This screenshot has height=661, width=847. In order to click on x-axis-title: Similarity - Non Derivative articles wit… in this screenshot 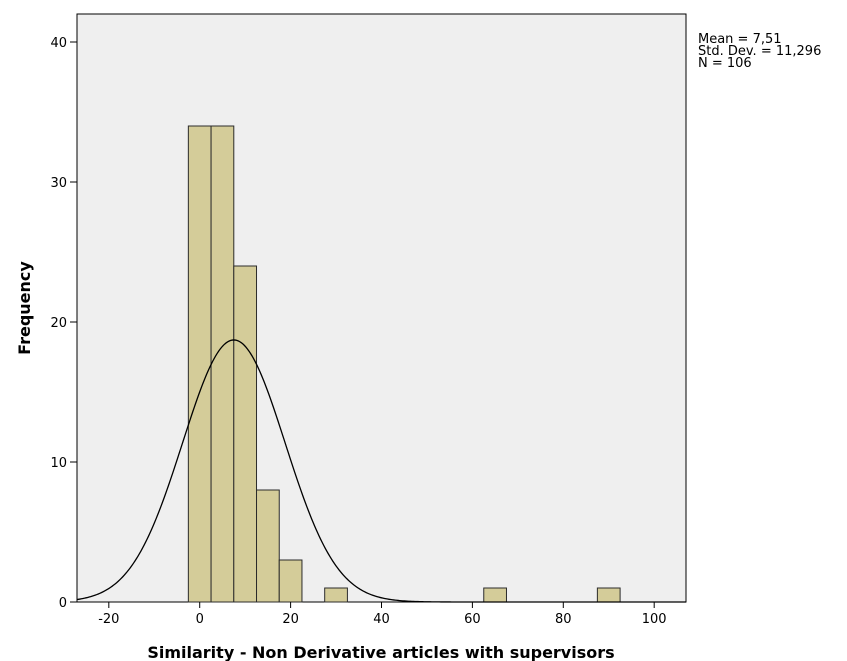, I will do `click(380, 652)`.